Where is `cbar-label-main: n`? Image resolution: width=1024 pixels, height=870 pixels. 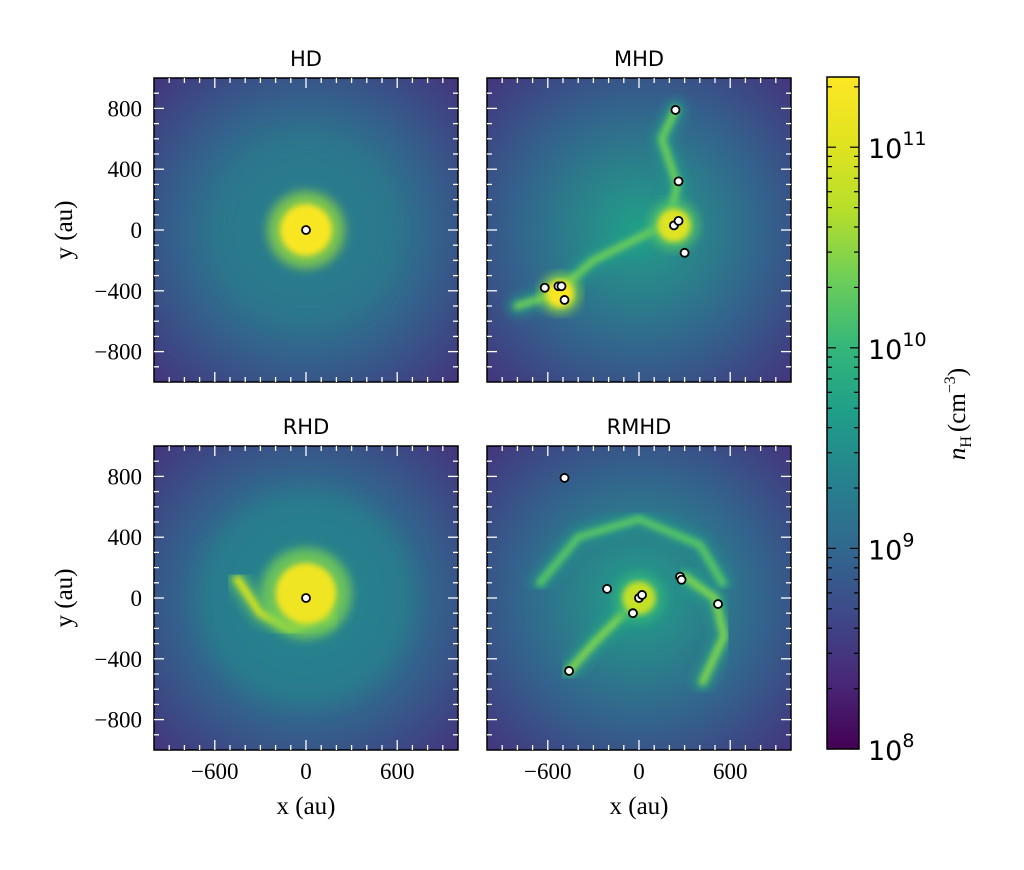 cbar-label-main: n is located at coordinates (957, 454).